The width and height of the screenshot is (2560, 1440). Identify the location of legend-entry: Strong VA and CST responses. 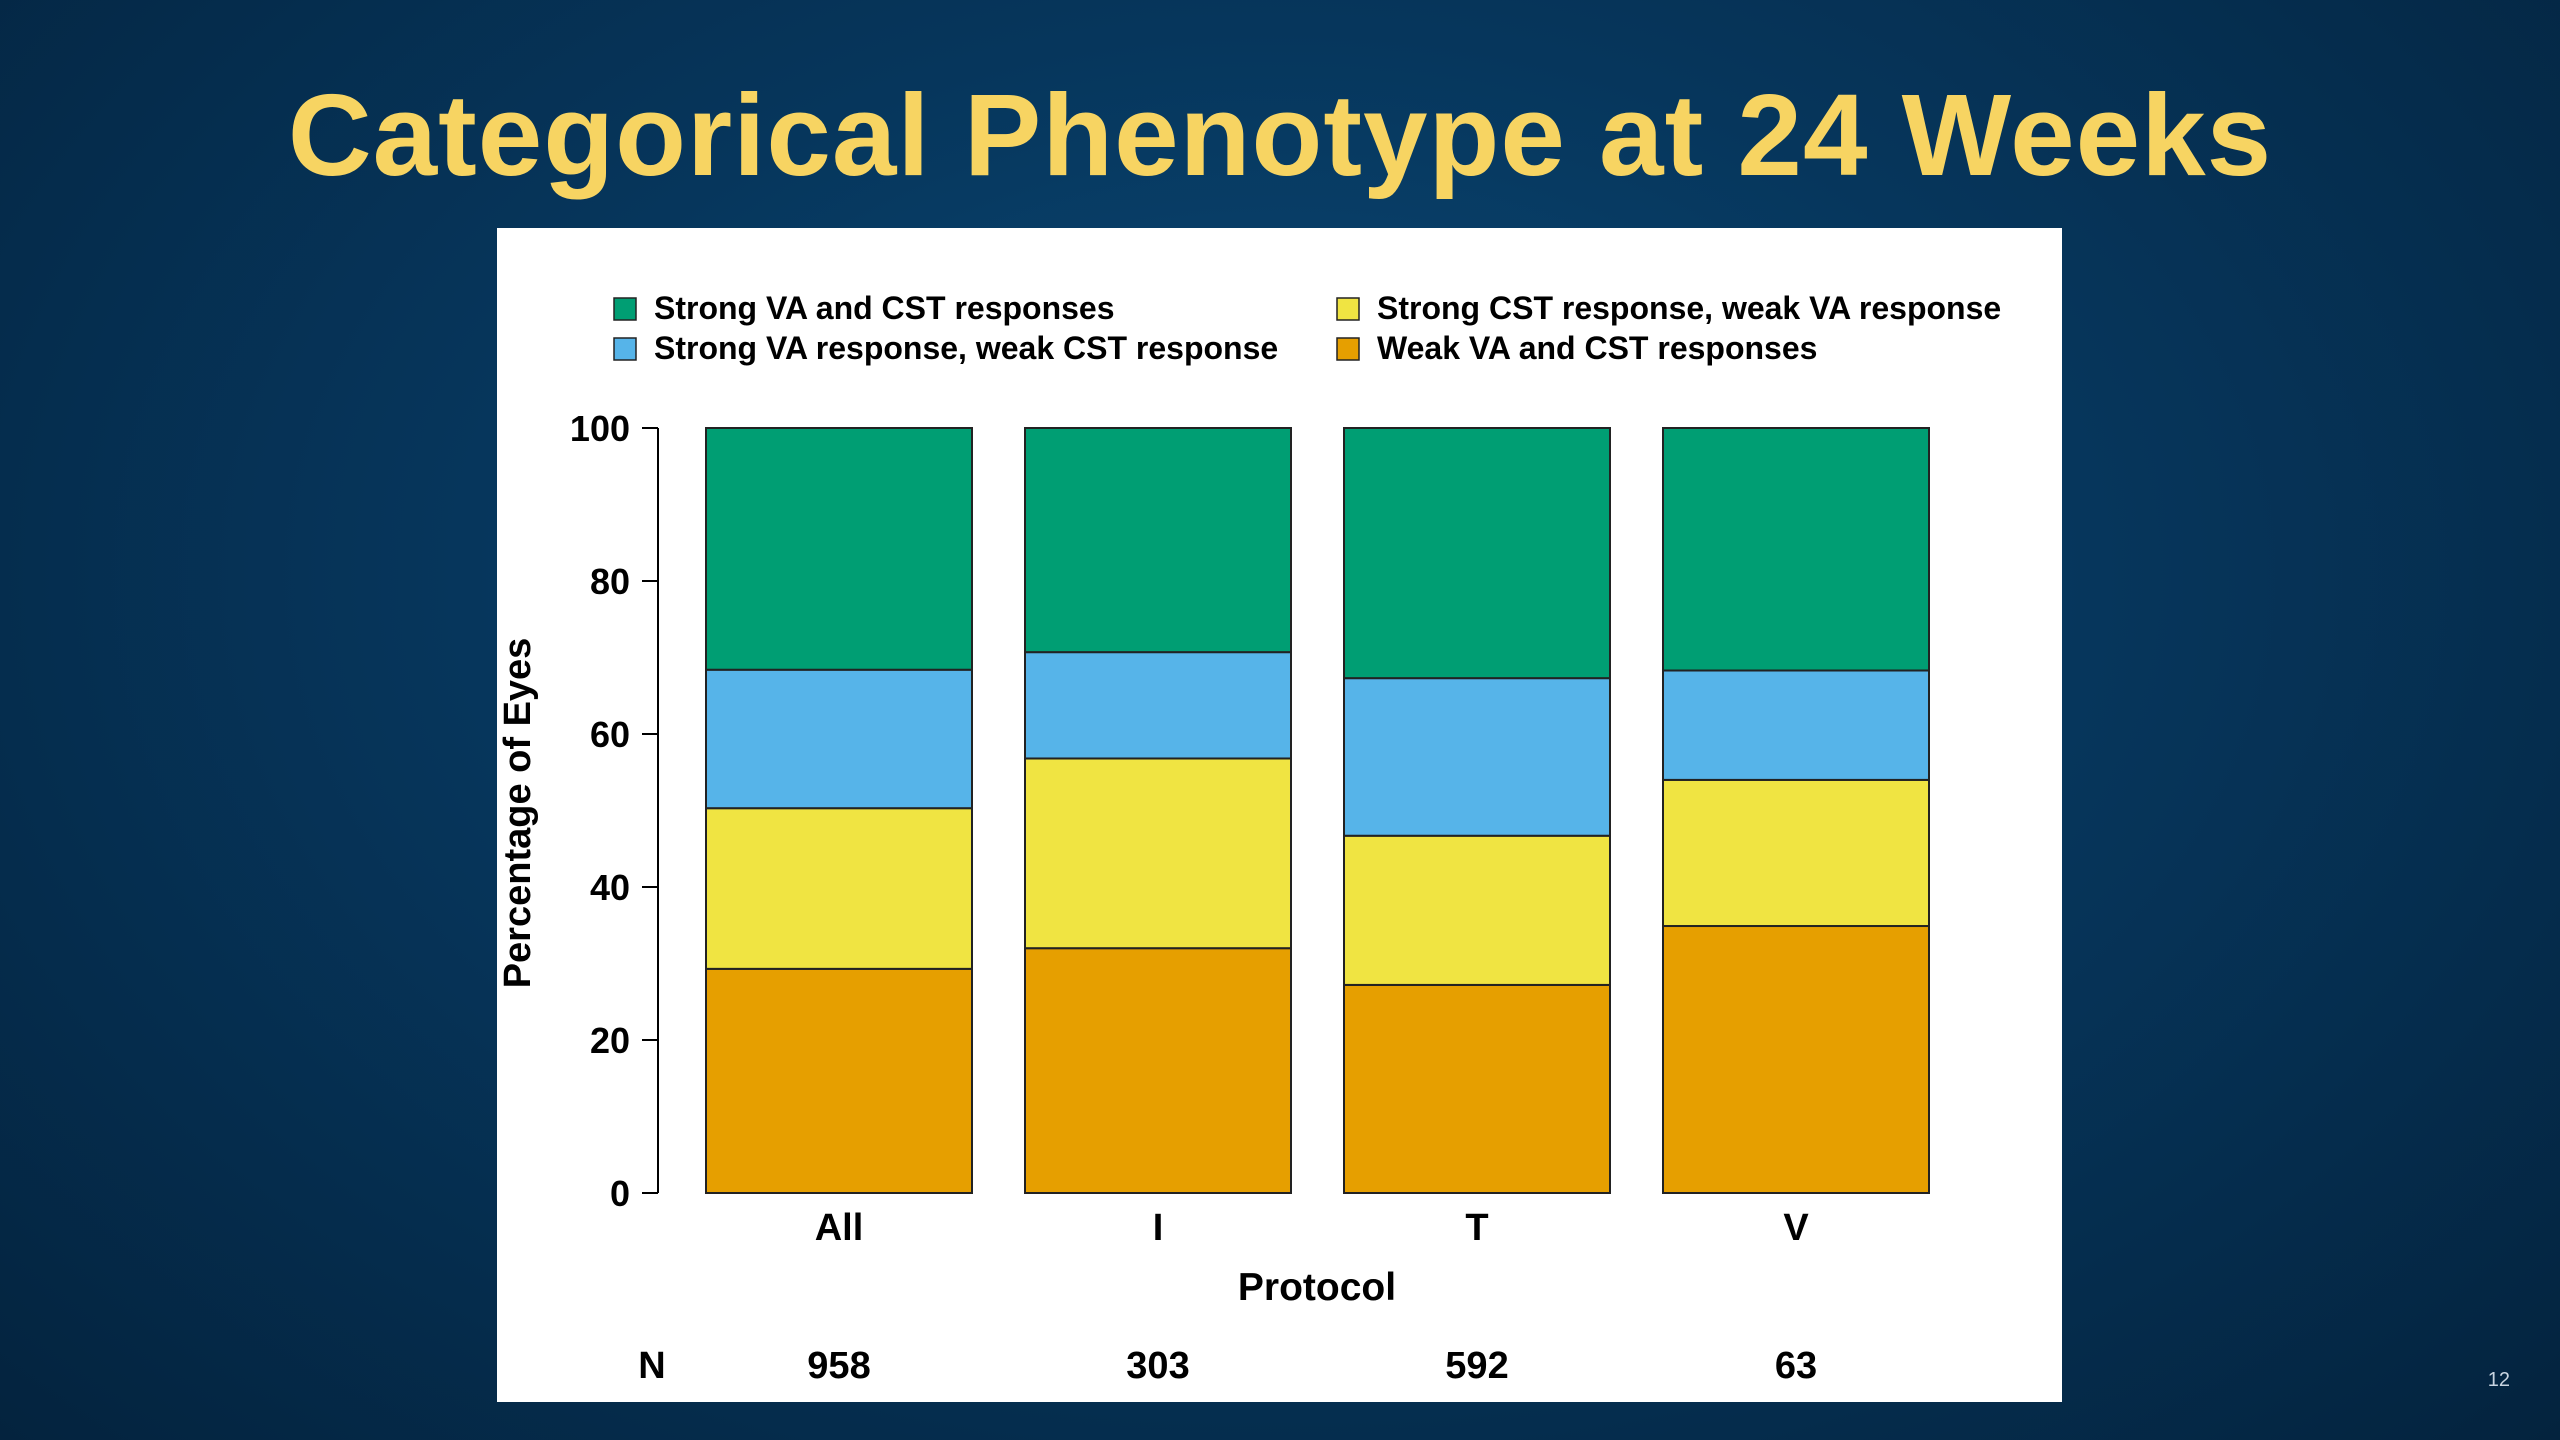
(884, 308).